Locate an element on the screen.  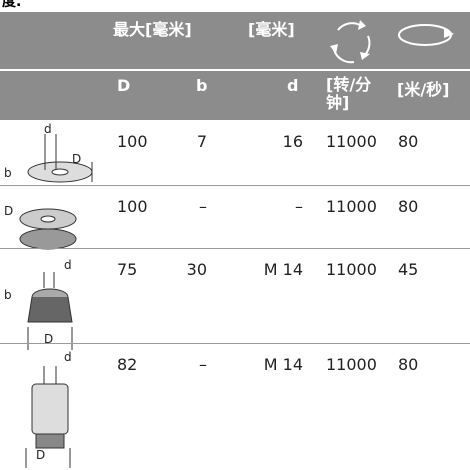
rpm-icon is located at coordinates (350, 42).